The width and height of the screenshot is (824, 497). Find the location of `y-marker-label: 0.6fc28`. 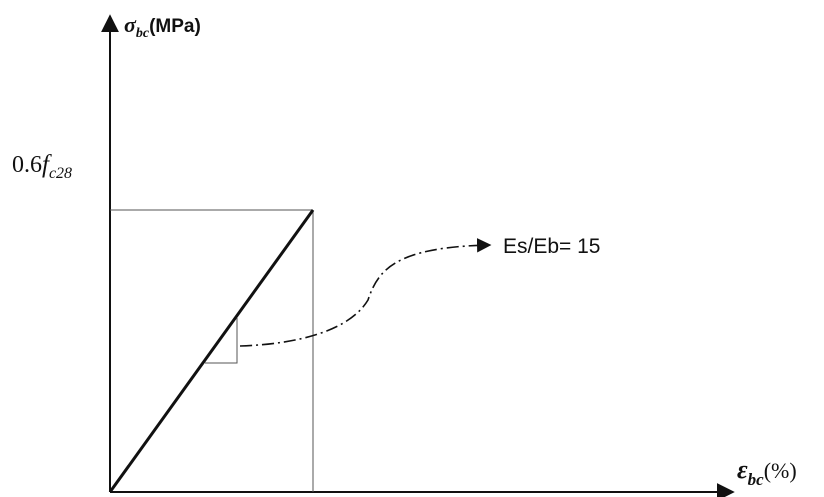

y-marker-label: 0.6fc28 is located at coordinates (42, 166).